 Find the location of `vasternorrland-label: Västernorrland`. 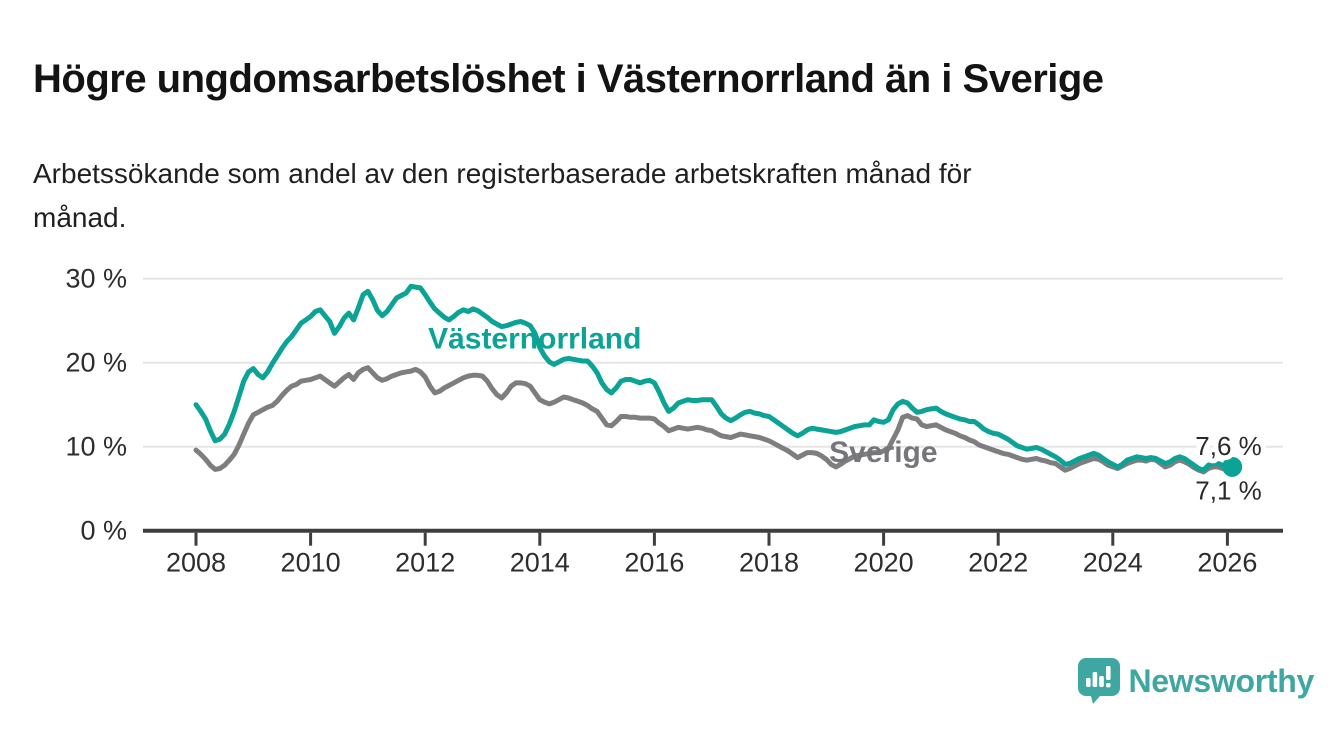

vasternorrland-label: Västernorrland is located at coordinates (534, 338).